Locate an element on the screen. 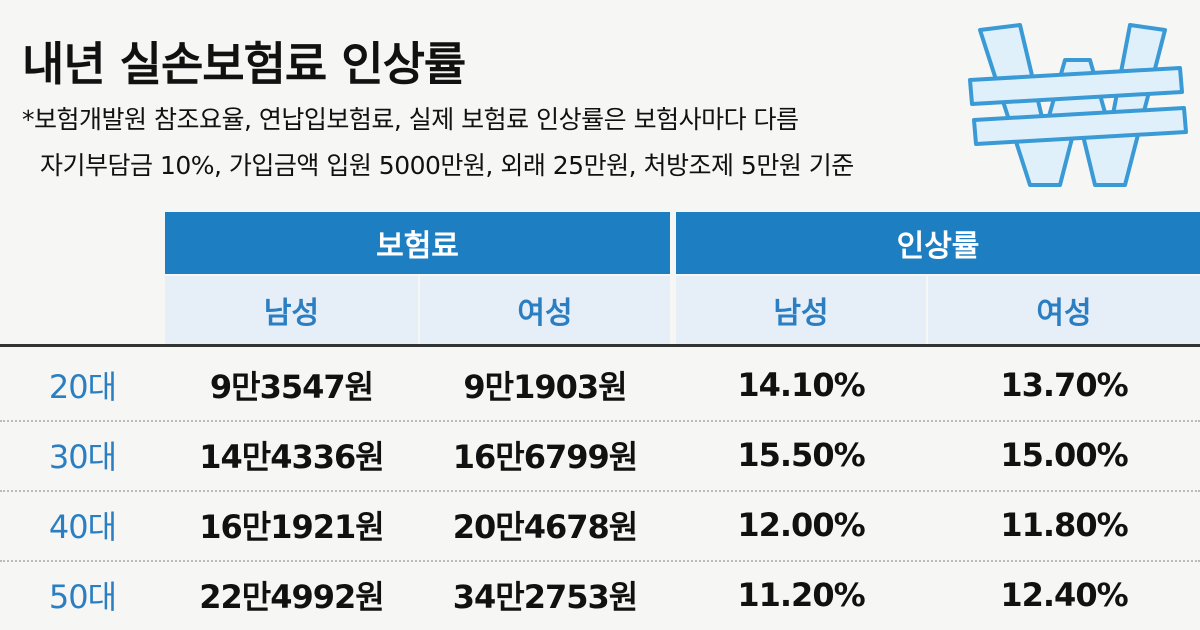  title: 내년 실손보험료 인상률 is located at coordinates (244, 64).